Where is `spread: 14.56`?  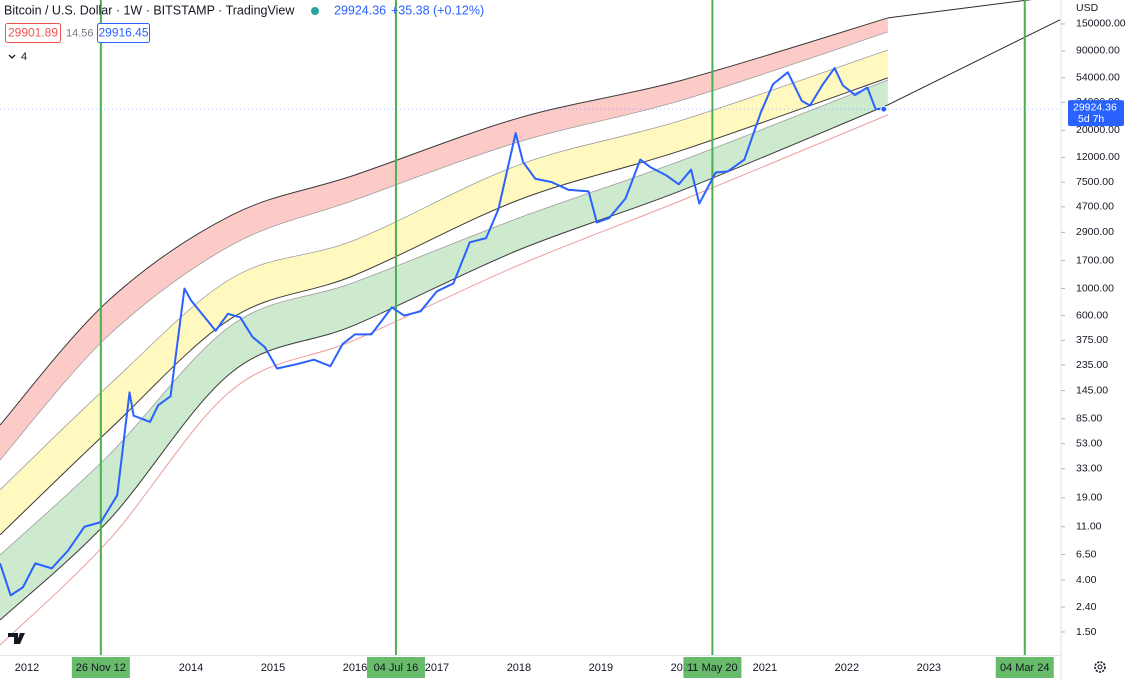 spread: 14.56 is located at coordinates (80, 33).